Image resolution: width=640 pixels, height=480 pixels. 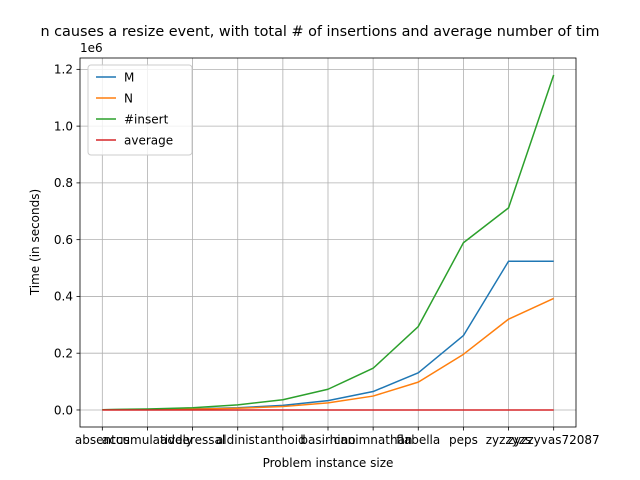 I want to click on legend: MN #insert average, so click(x=140, y=110).